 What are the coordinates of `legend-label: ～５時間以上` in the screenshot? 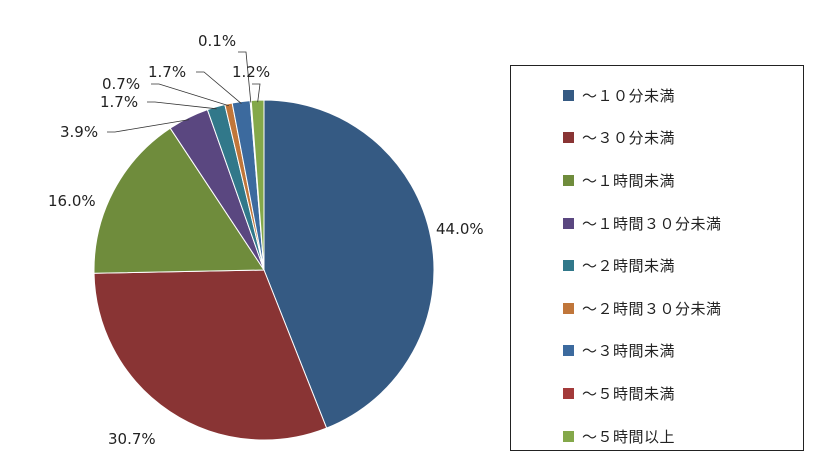 It's located at (629, 436).